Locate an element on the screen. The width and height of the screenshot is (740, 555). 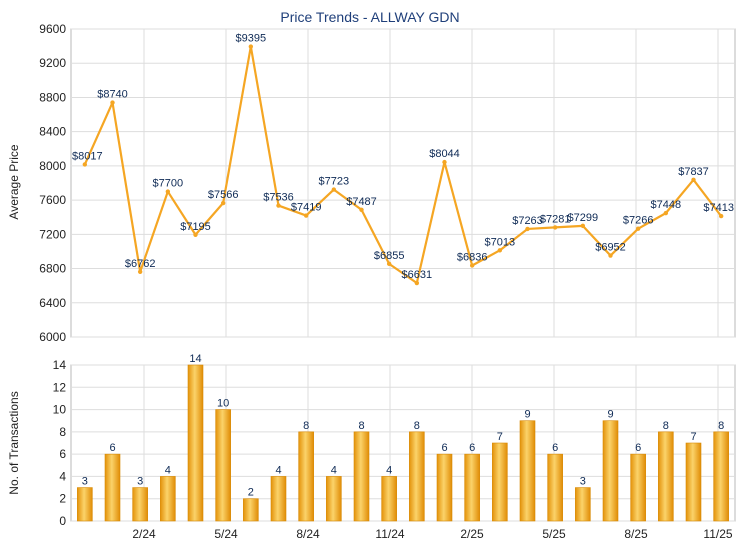
price-y-tick-label: 8800 is located at coordinates (52, 97).